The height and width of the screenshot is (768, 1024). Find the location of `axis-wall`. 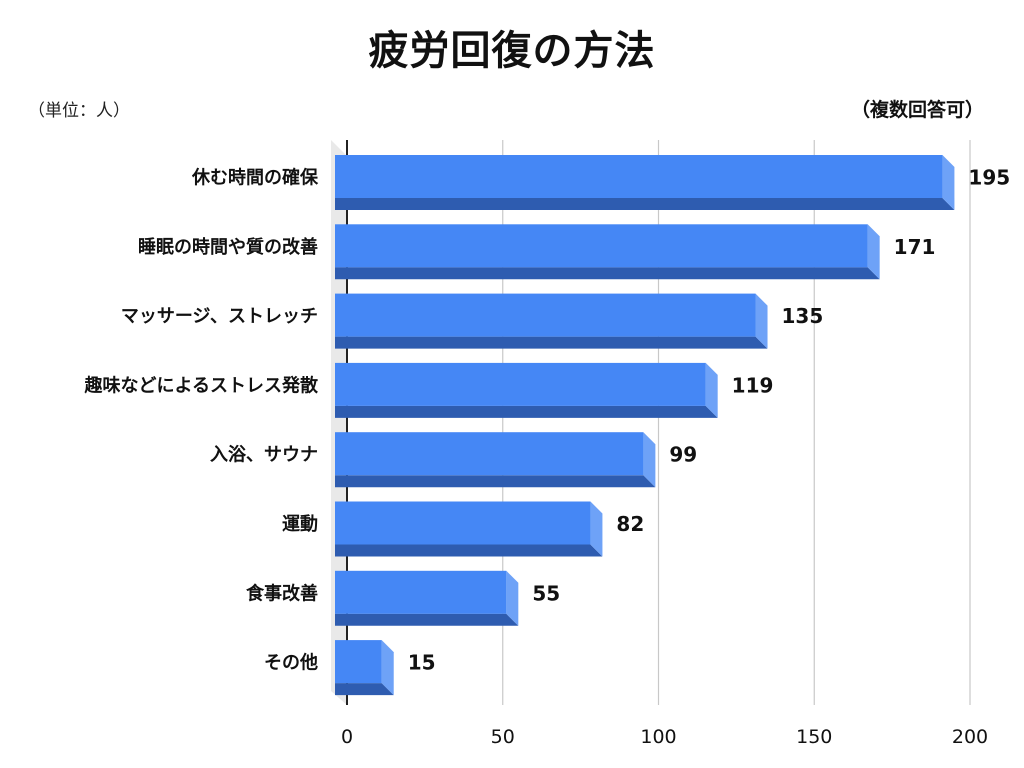

axis-wall is located at coordinates (339, 422).